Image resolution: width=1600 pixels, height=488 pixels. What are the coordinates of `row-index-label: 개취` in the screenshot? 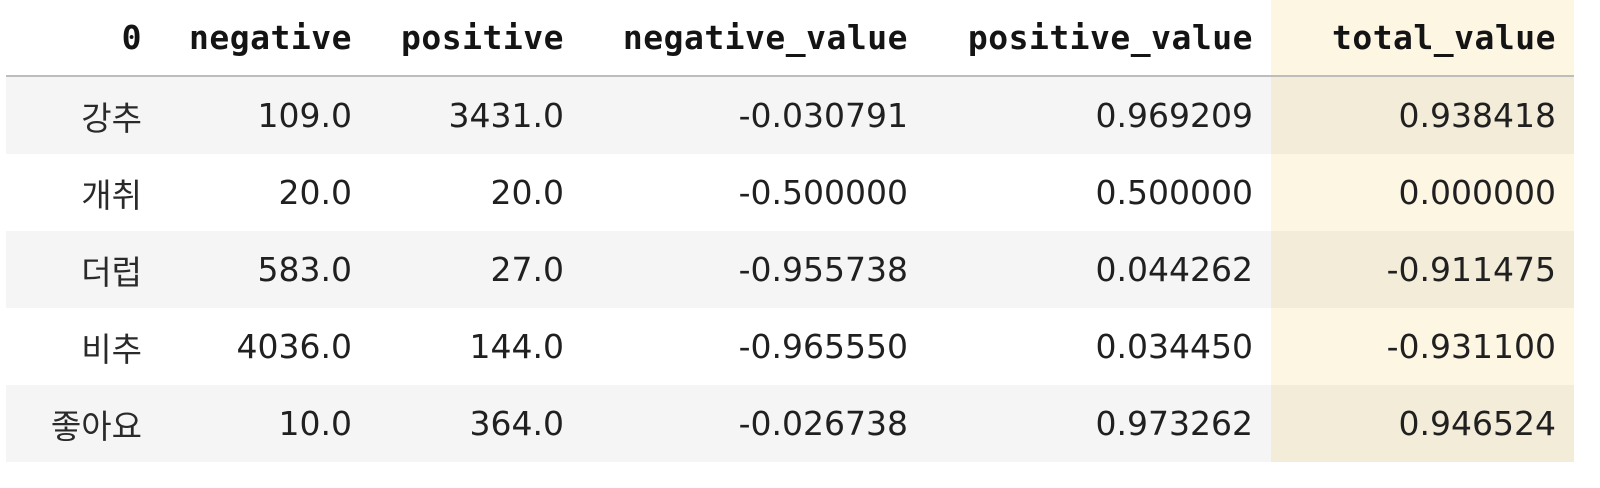 It's located at (83, 192).